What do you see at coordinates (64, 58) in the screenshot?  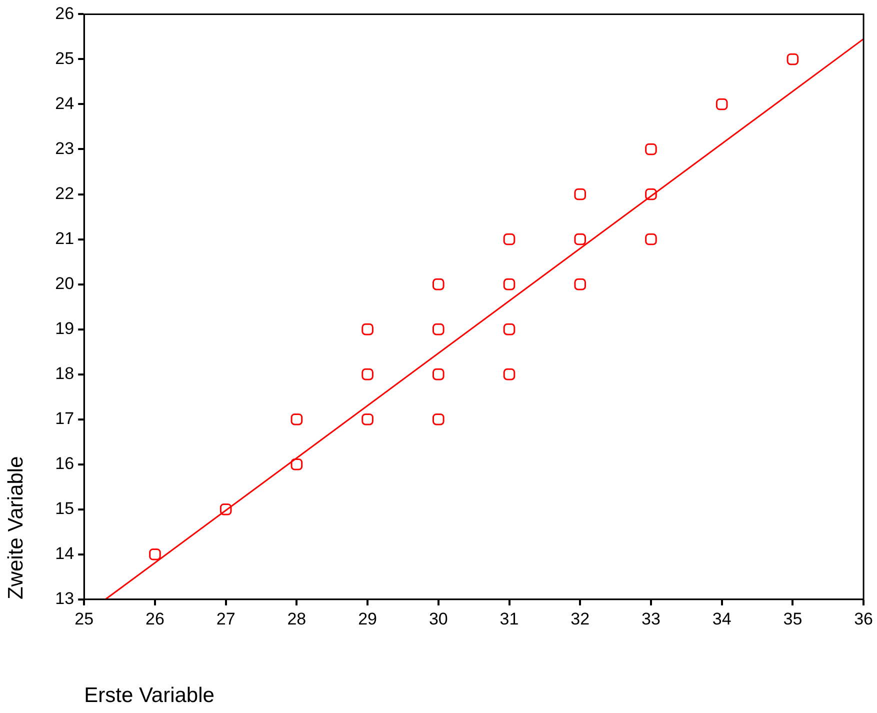 I see `y-tick-label: 25` at bounding box center [64, 58].